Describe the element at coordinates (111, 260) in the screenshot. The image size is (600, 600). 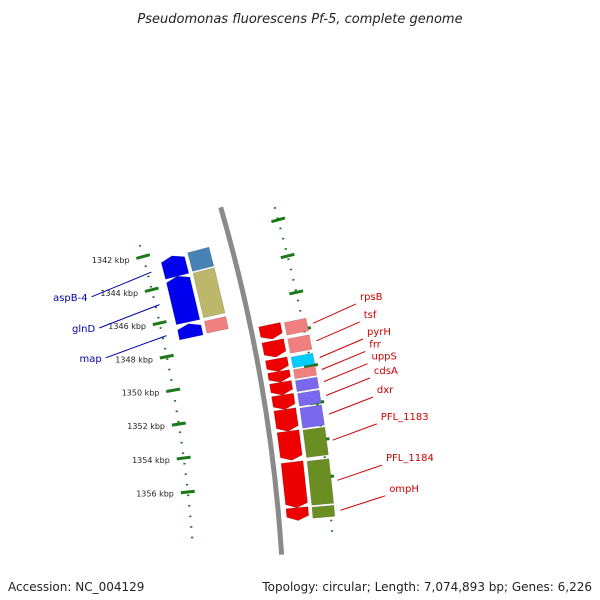
I see `tick-label: 1342 kbp` at that location.